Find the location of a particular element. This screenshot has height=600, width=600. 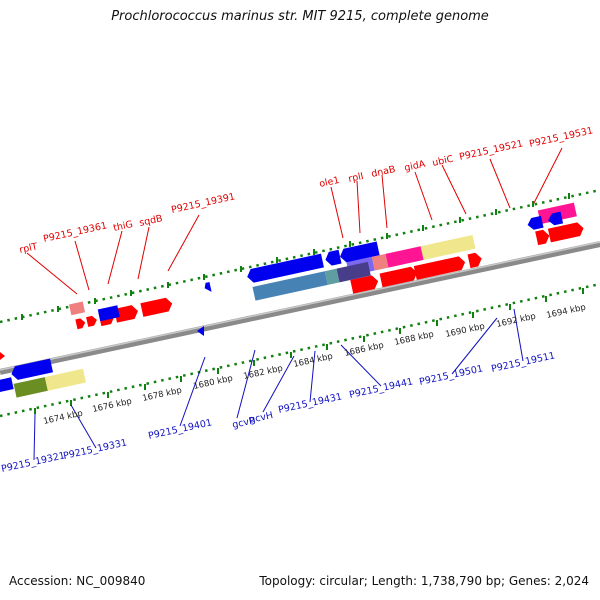

gene-rplI is located at coordinates (380, 262).